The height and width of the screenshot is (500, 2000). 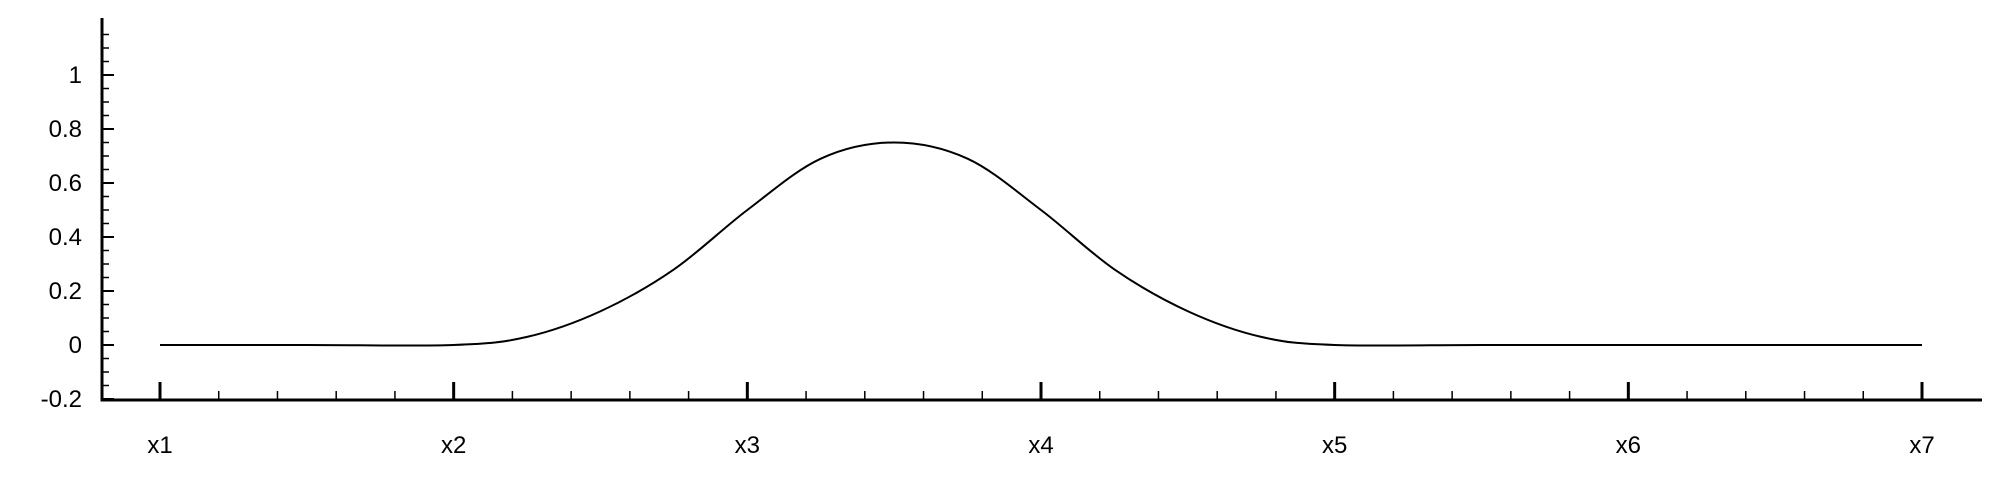 I want to click on x-tick-label: x1, so click(x=159, y=445).